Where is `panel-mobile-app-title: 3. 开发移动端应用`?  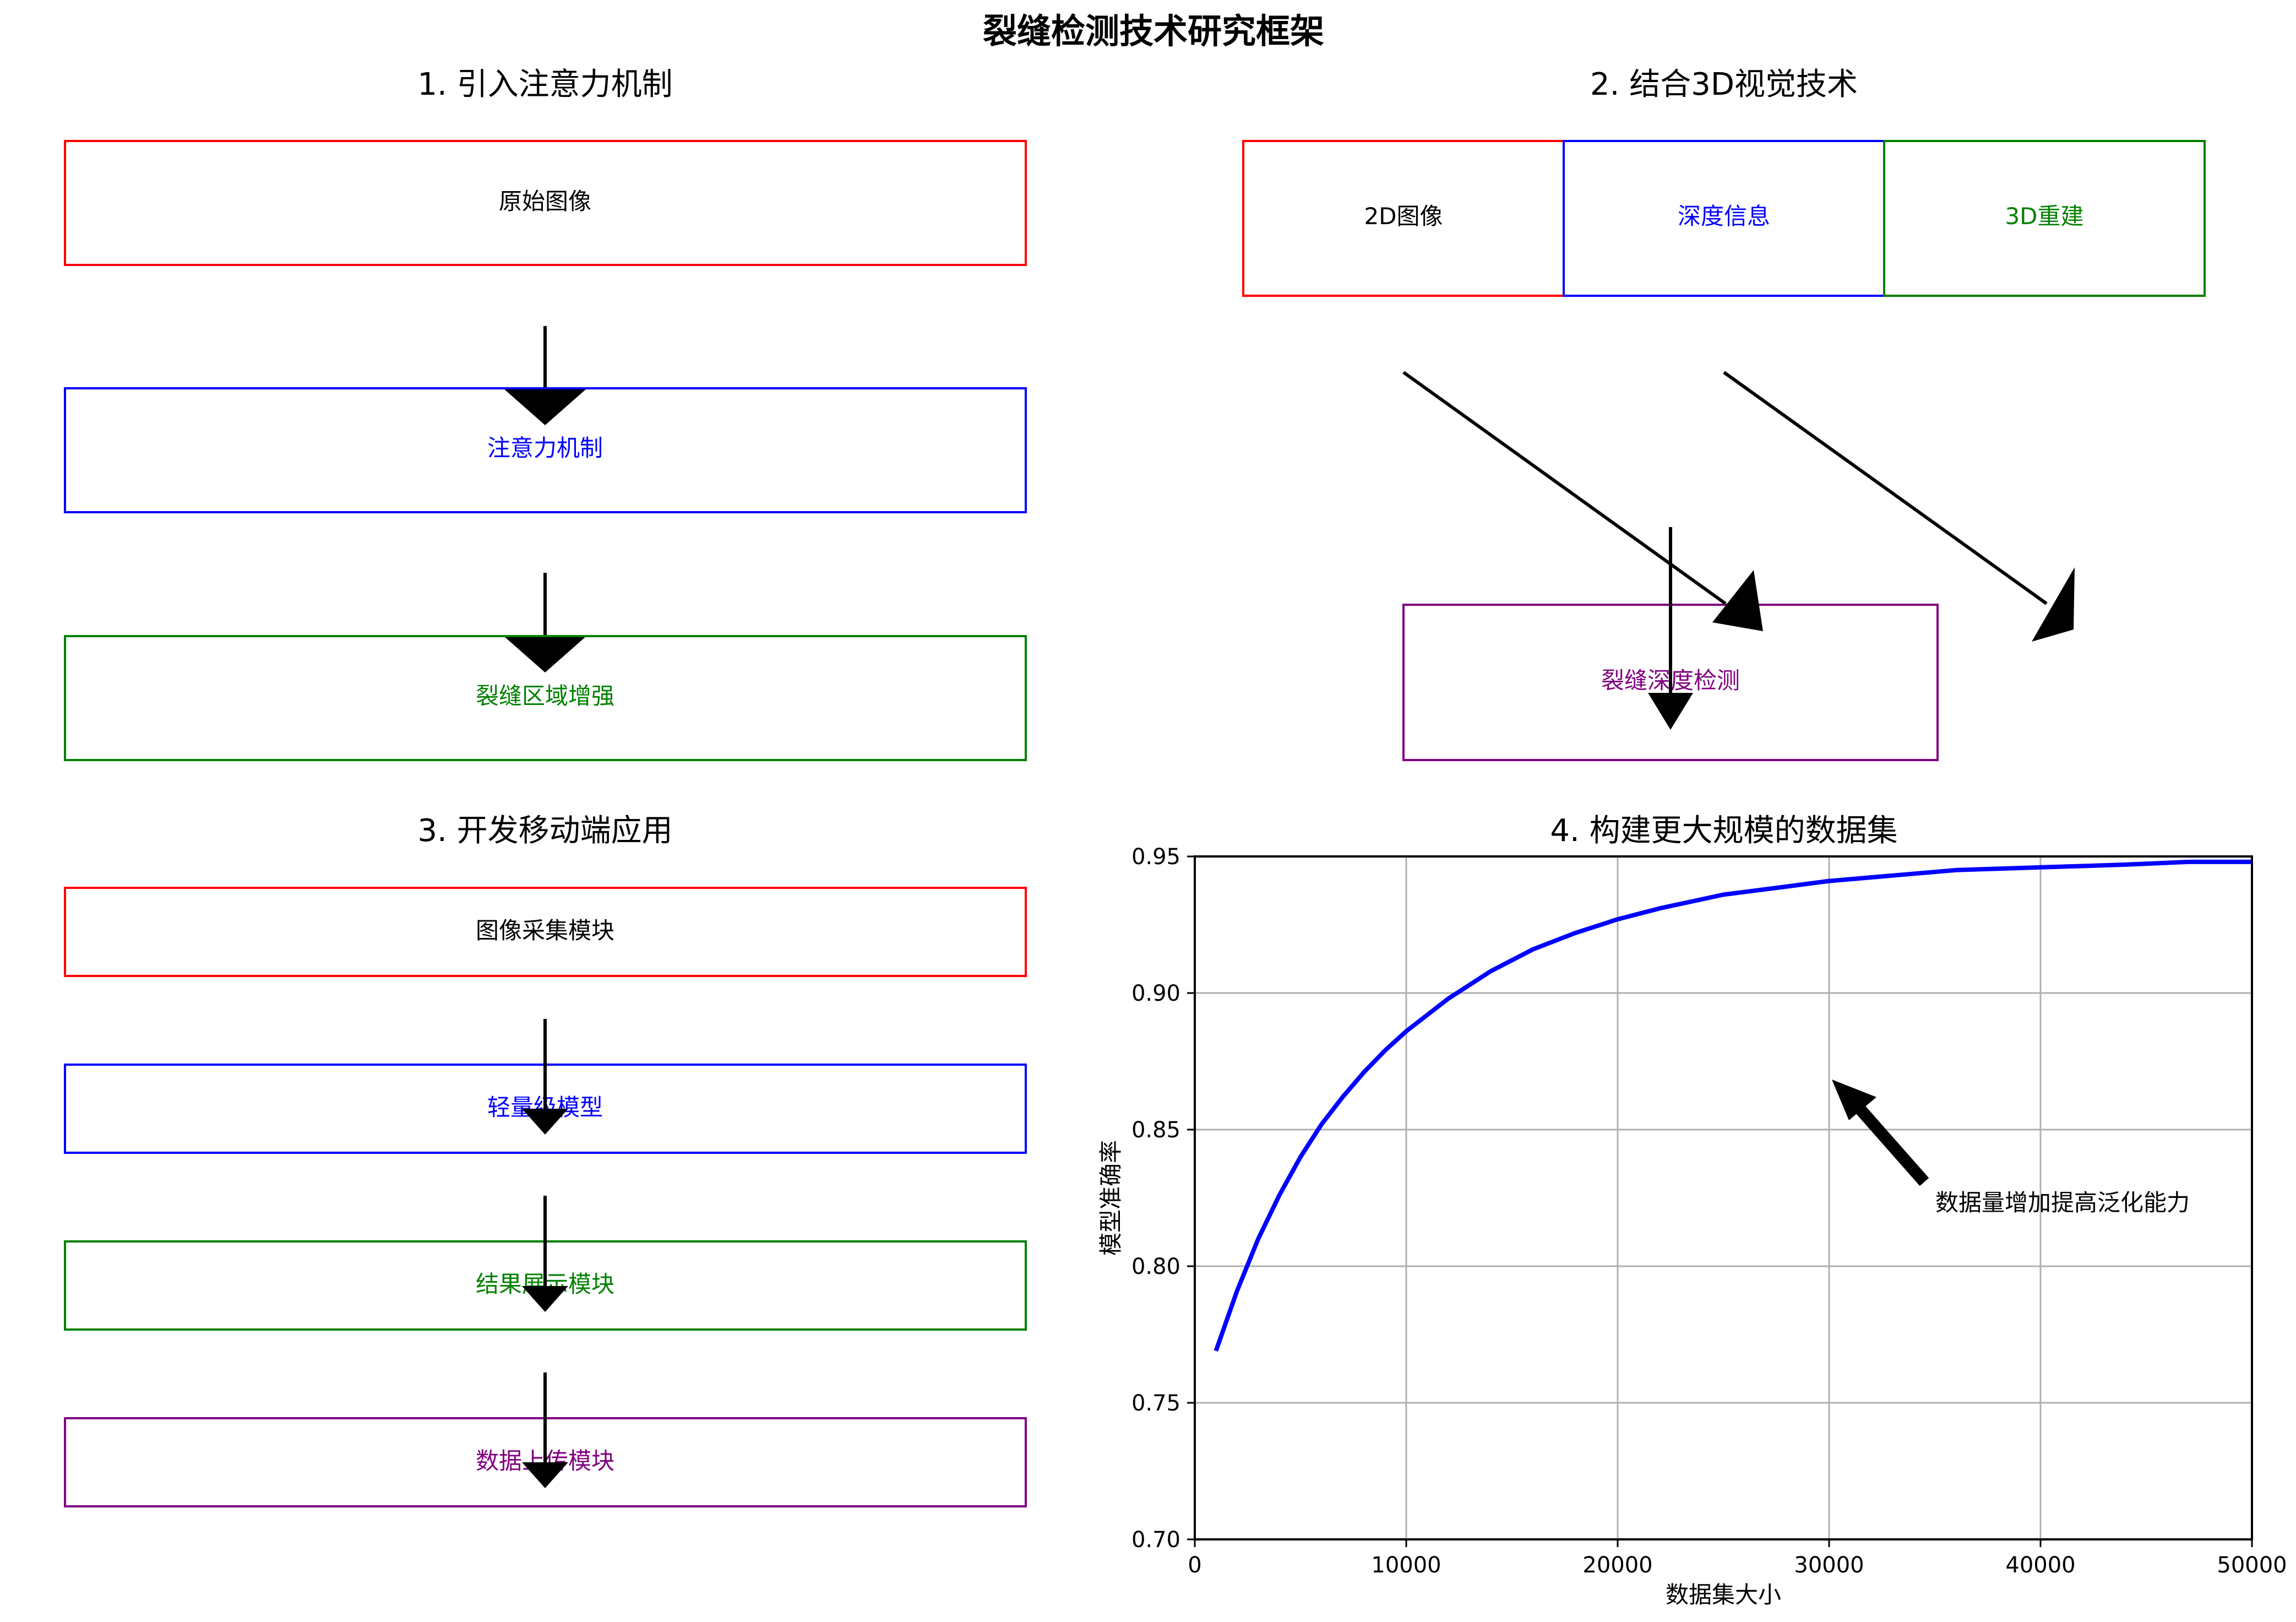 panel-mobile-app-title: 3. 开发移动端应用 is located at coordinates (544, 831).